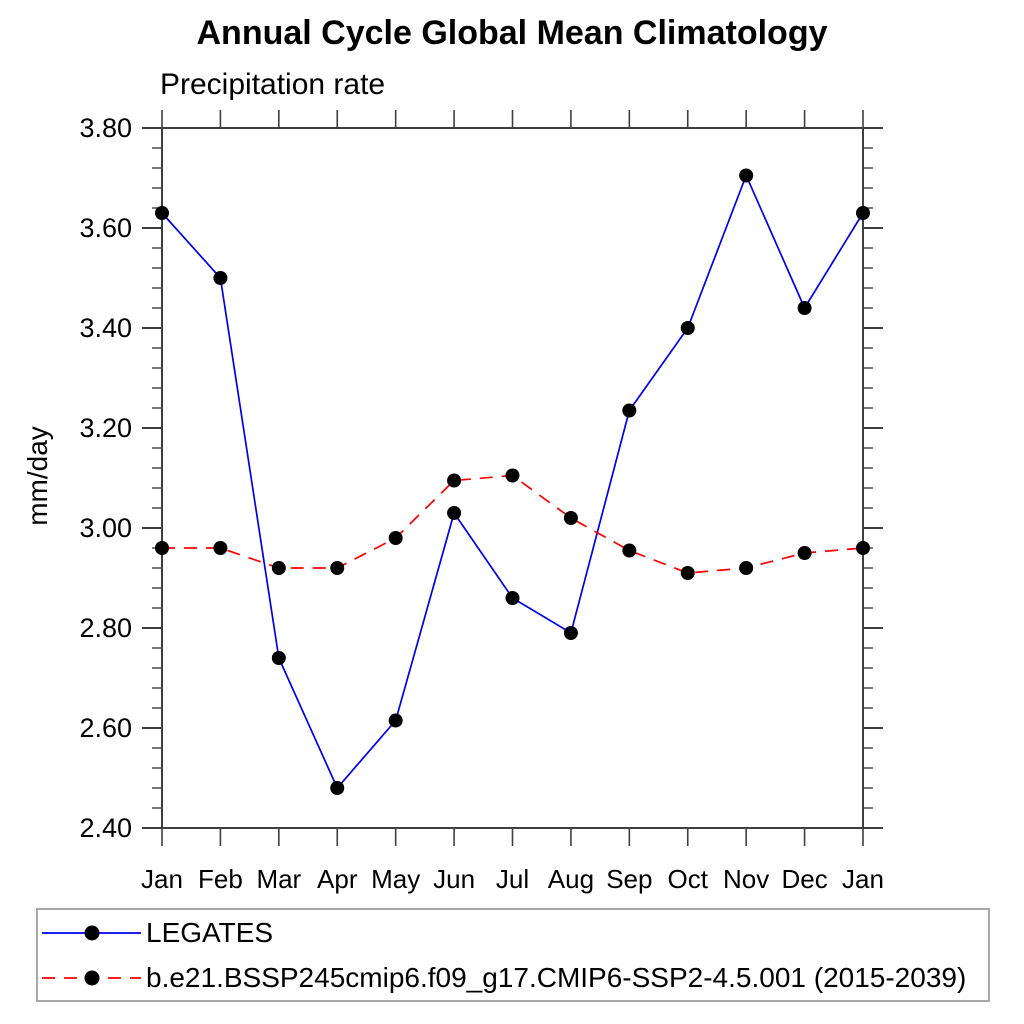 The width and height of the screenshot is (1024, 1024). I want to click on x-tick-label: Dec, so click(804, 879).